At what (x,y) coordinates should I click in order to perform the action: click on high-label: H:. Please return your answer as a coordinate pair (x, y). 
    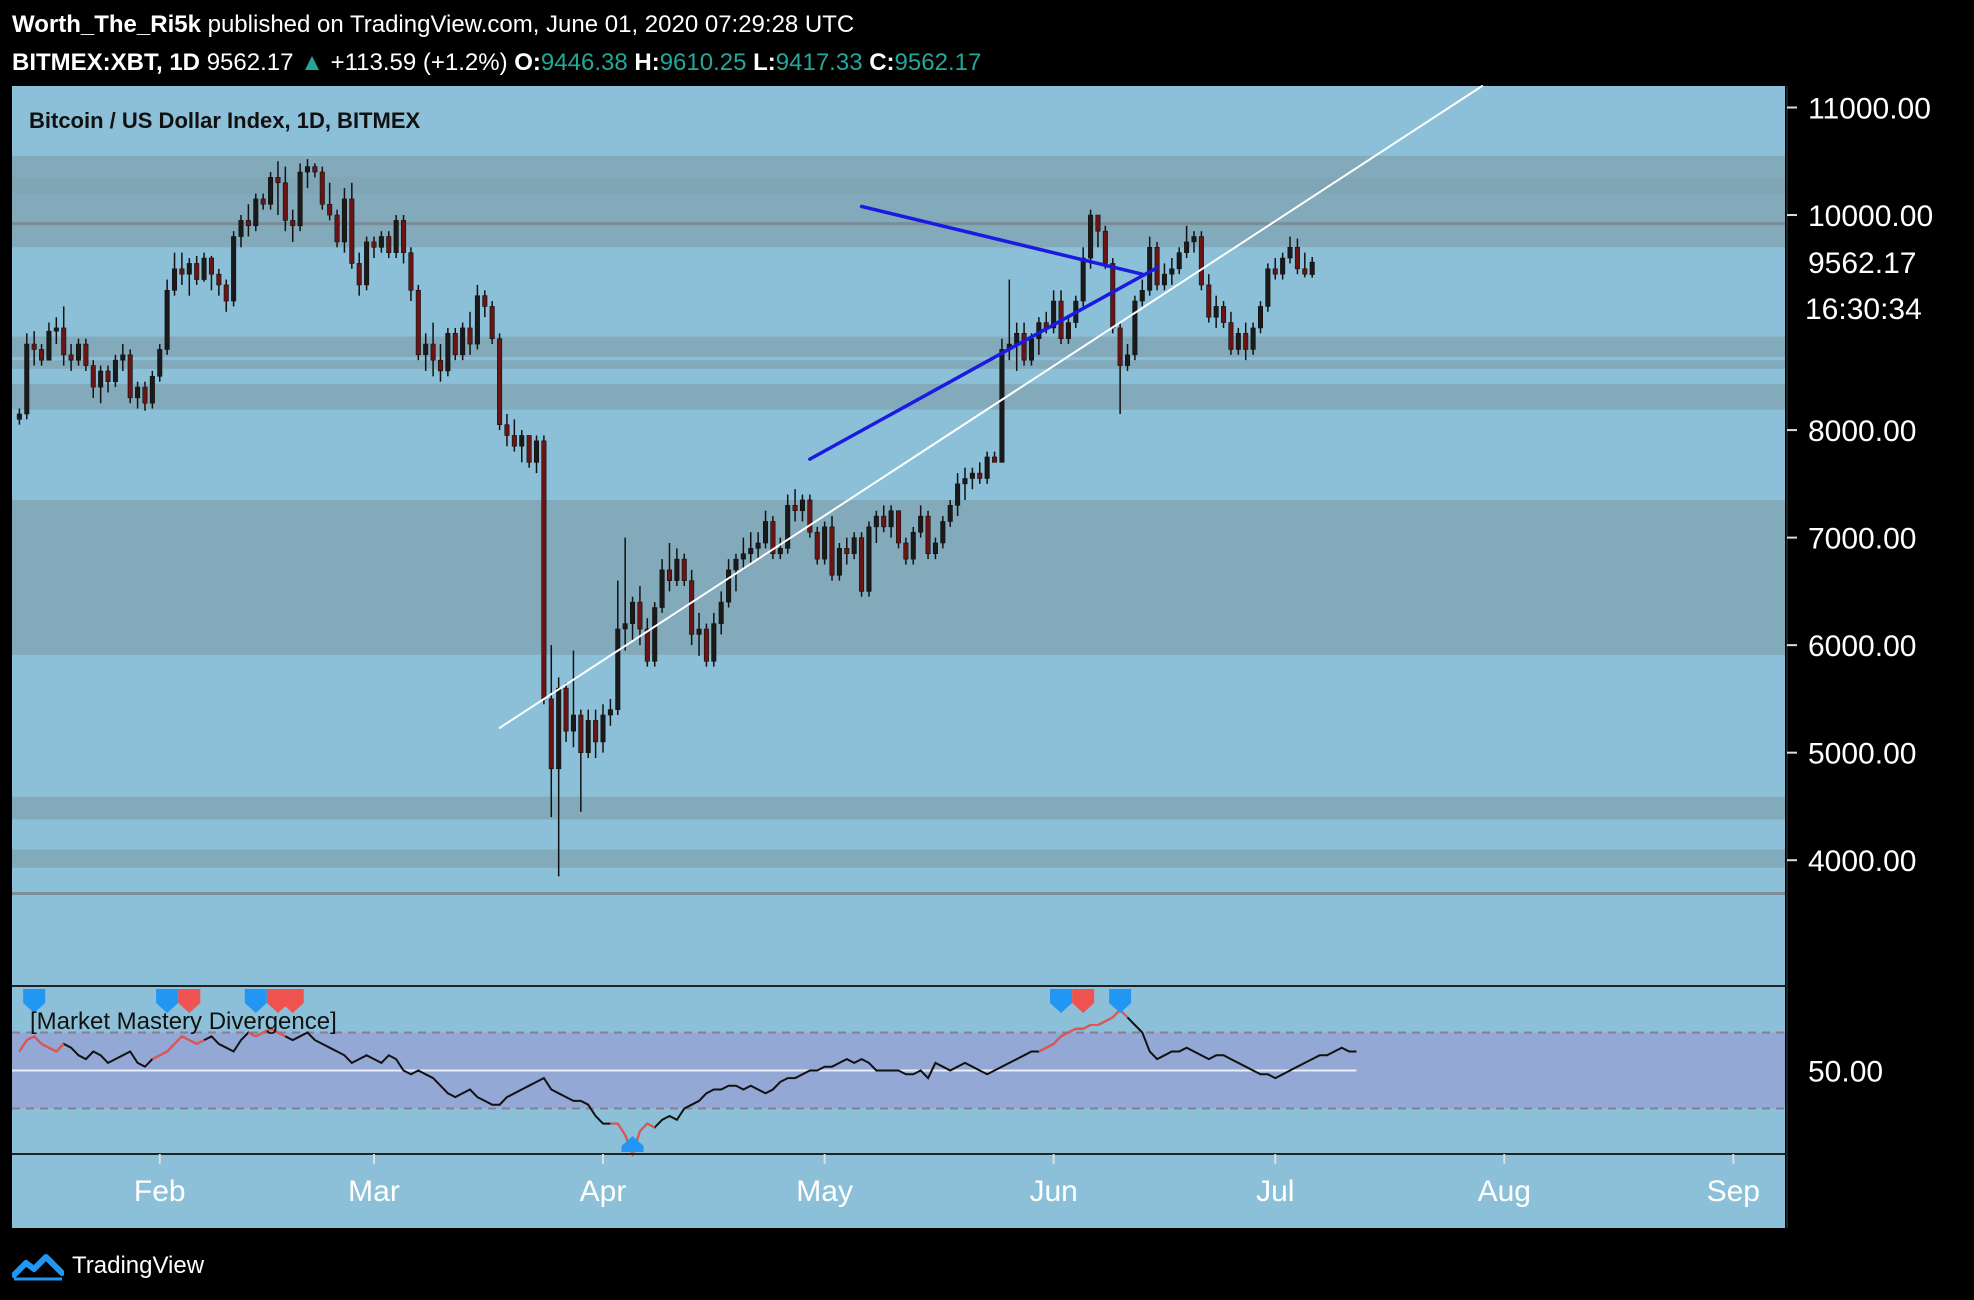
    Looking at the image, I should click on (647, 62).